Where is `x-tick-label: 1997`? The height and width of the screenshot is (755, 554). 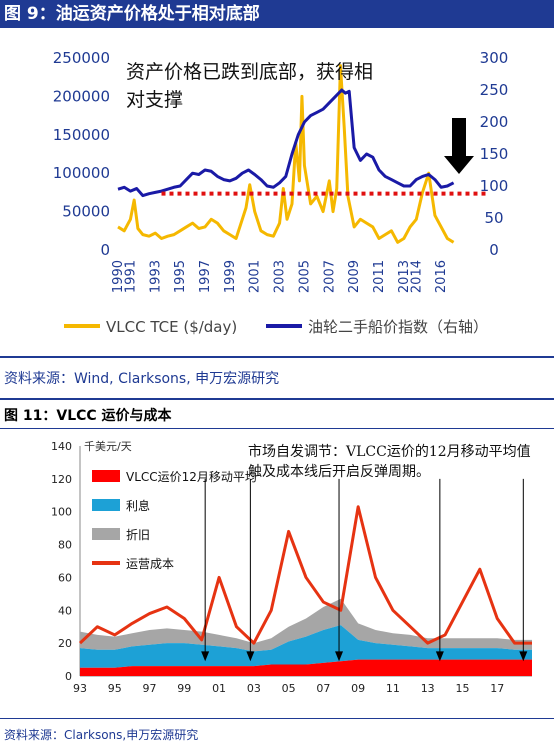 x-tick-label: 1997 is located at coordinates (205, 276).